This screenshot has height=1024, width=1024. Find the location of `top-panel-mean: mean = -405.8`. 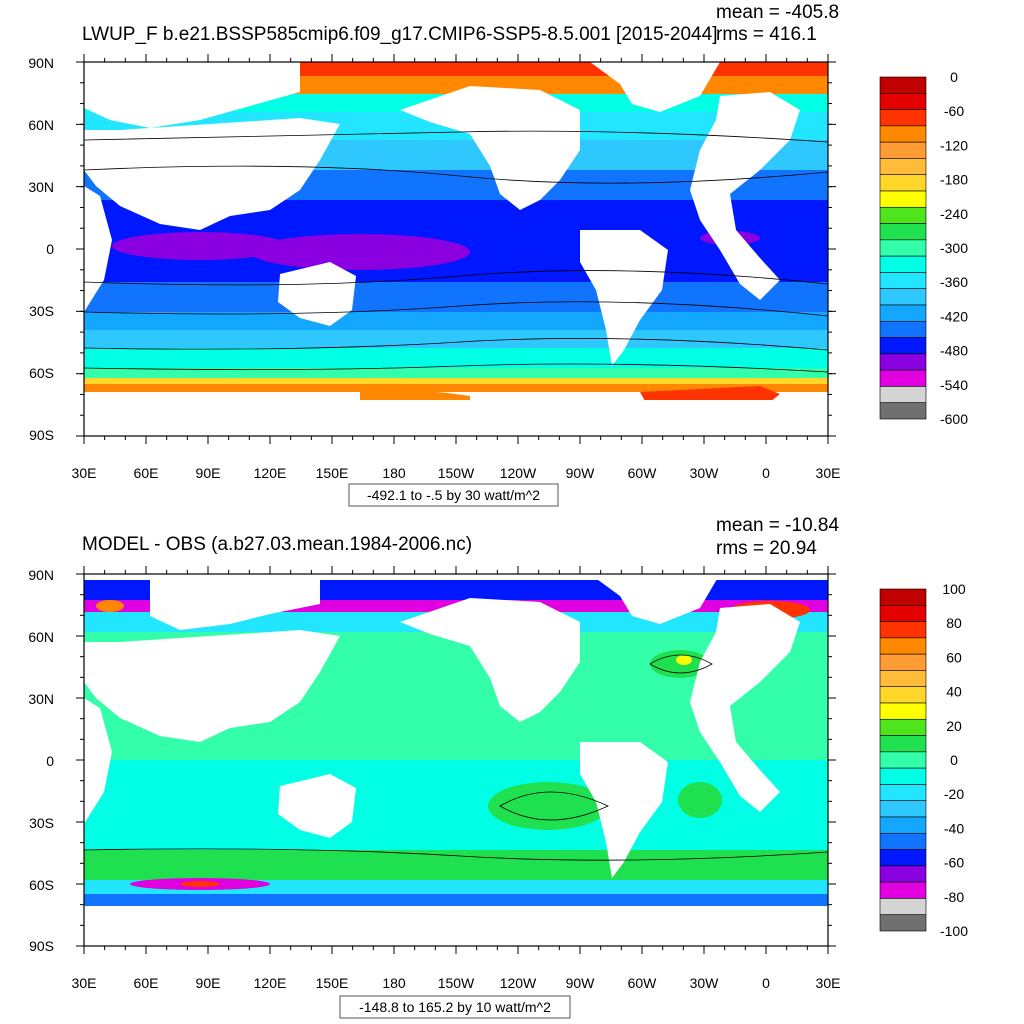

top-panel-mean: mean = -405.8 is located at coordinates (777, 12).